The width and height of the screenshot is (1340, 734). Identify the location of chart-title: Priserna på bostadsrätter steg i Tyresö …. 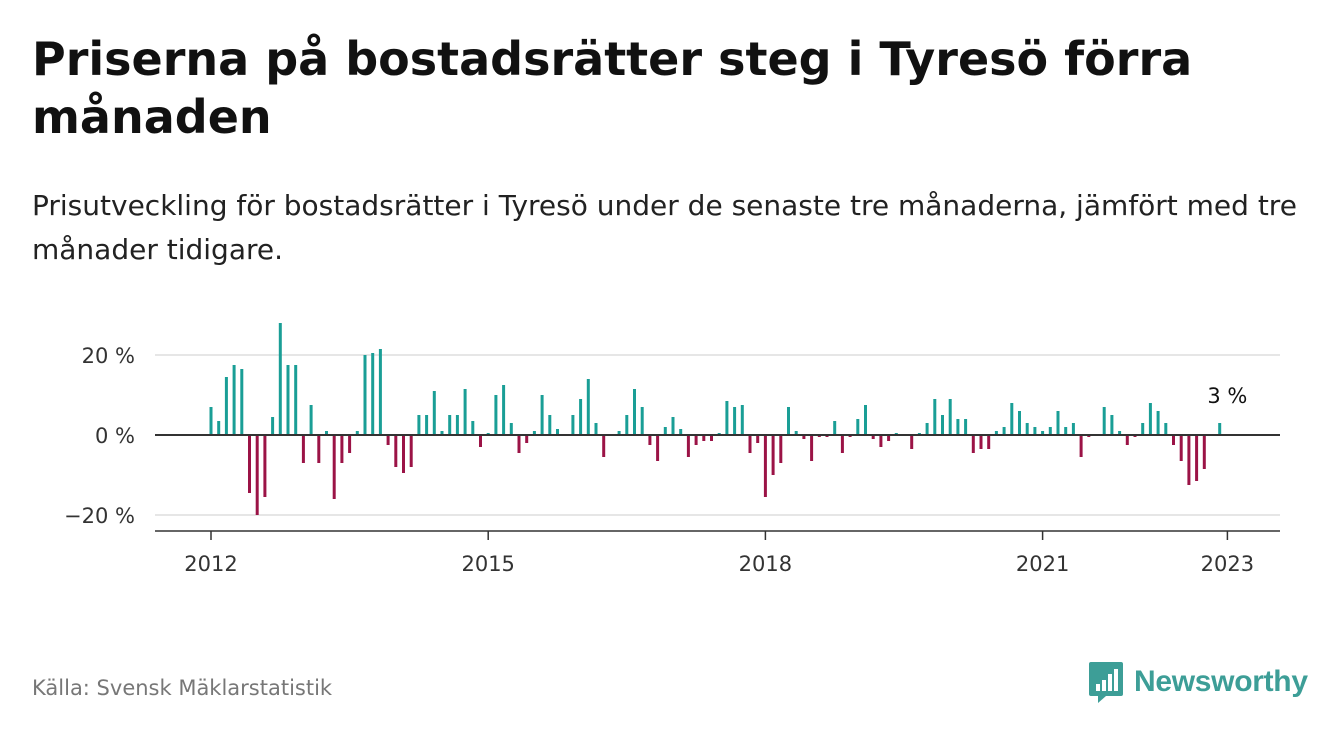
(612, 88).